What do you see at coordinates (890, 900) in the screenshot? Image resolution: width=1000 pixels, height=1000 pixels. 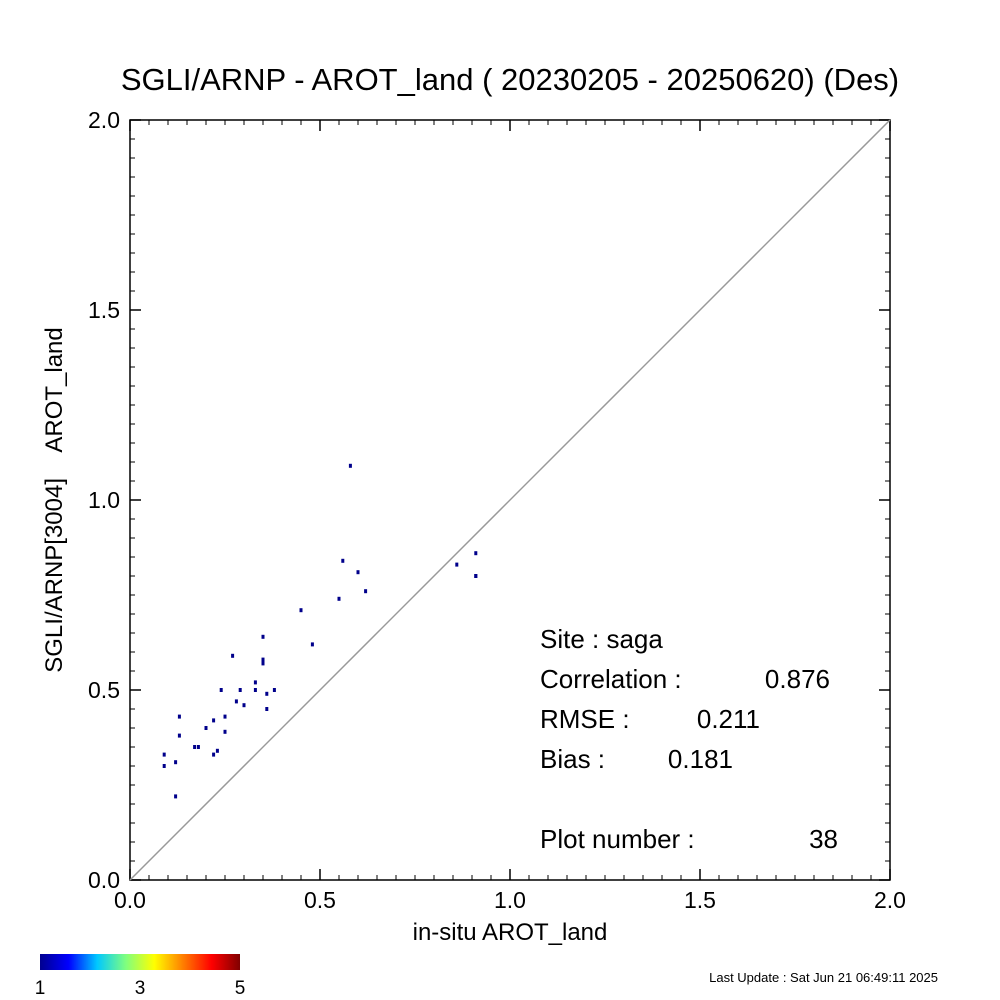 I see `x-tick-label: 2.0` at bounding box center [890, 900].